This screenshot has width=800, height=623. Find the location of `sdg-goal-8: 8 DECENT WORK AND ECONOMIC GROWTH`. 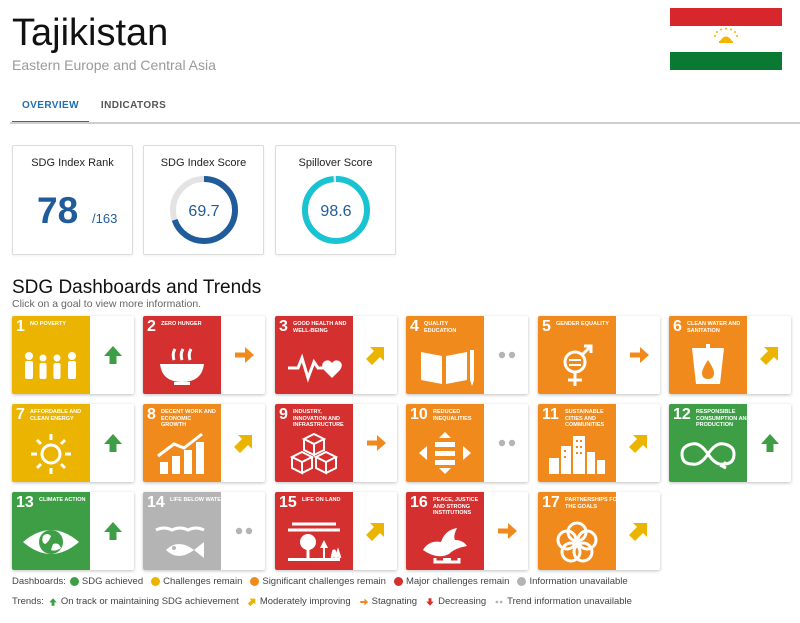

sdg-goal-8: 8 DECENT WORK AND ECONOMIC GROWTH is located at coordinates (204, 443).